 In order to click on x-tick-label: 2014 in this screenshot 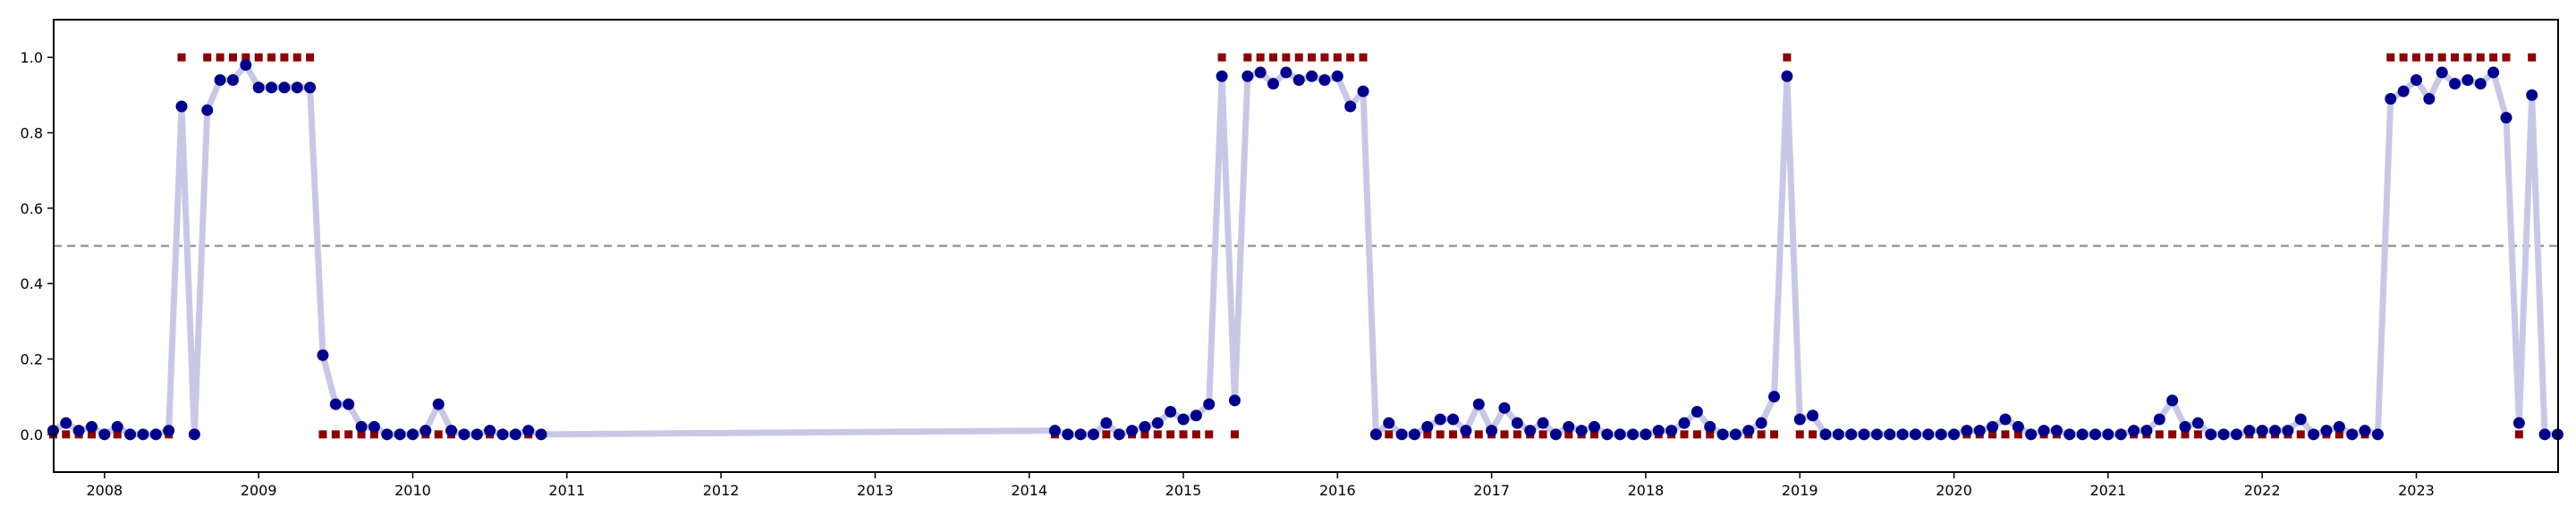, I will do `click(1029, 490)`.